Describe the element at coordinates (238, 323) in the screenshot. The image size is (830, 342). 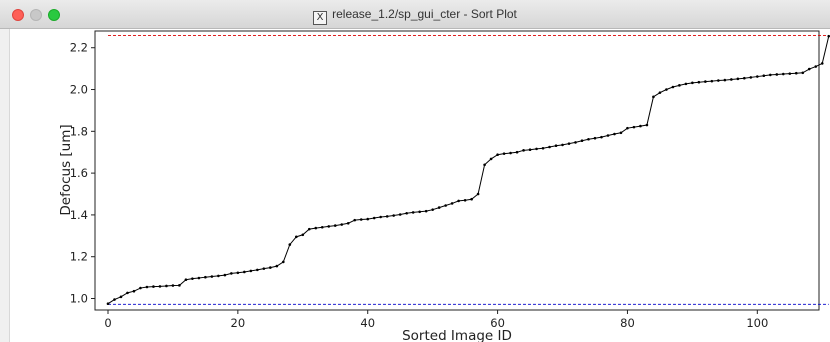
I see `x-tick-label: 20` at that location.